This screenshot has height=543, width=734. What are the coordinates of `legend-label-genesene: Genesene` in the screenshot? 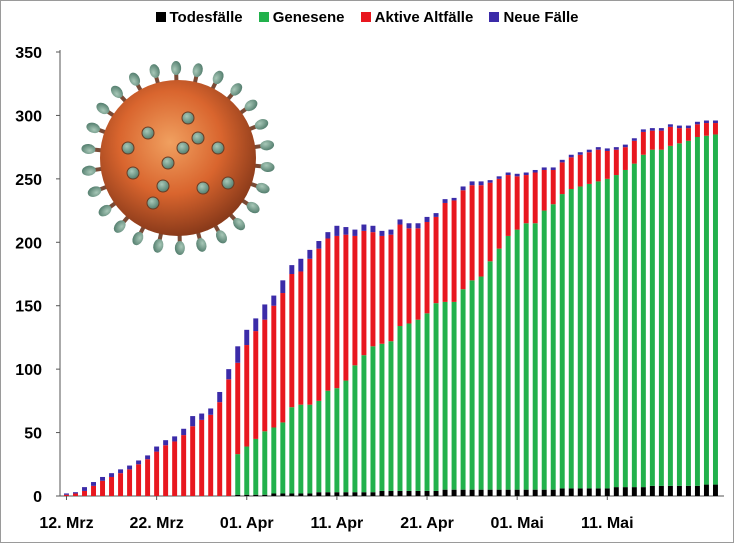 It's located at (308, 17).